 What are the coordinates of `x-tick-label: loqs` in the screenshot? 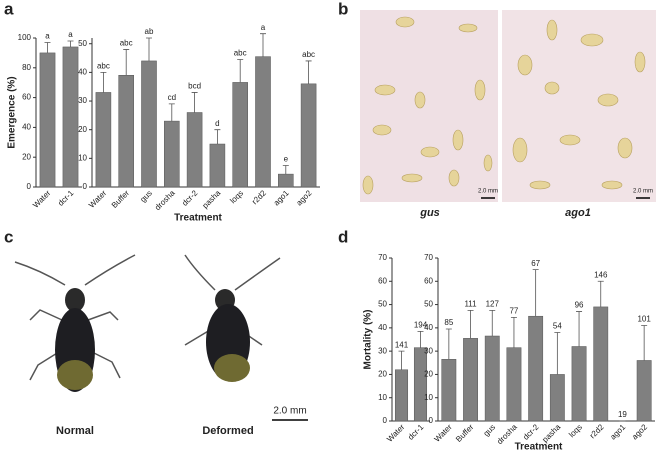 It's located at (575, 431).